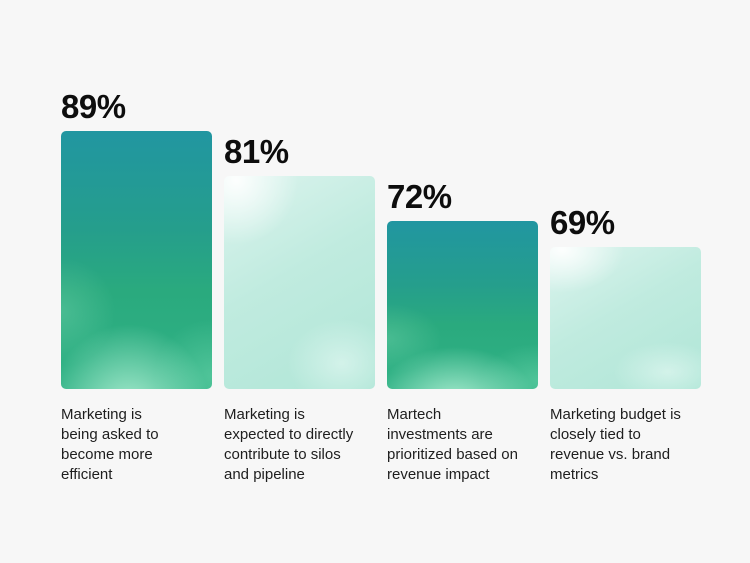  What do you see at coordinates (419, 196) in the screenshot?
I see `bar-value-label: 72%` at bounding box center [419, 196].